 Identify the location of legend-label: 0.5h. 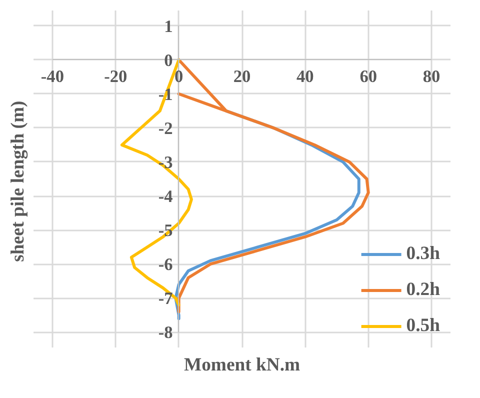
(423, 326).